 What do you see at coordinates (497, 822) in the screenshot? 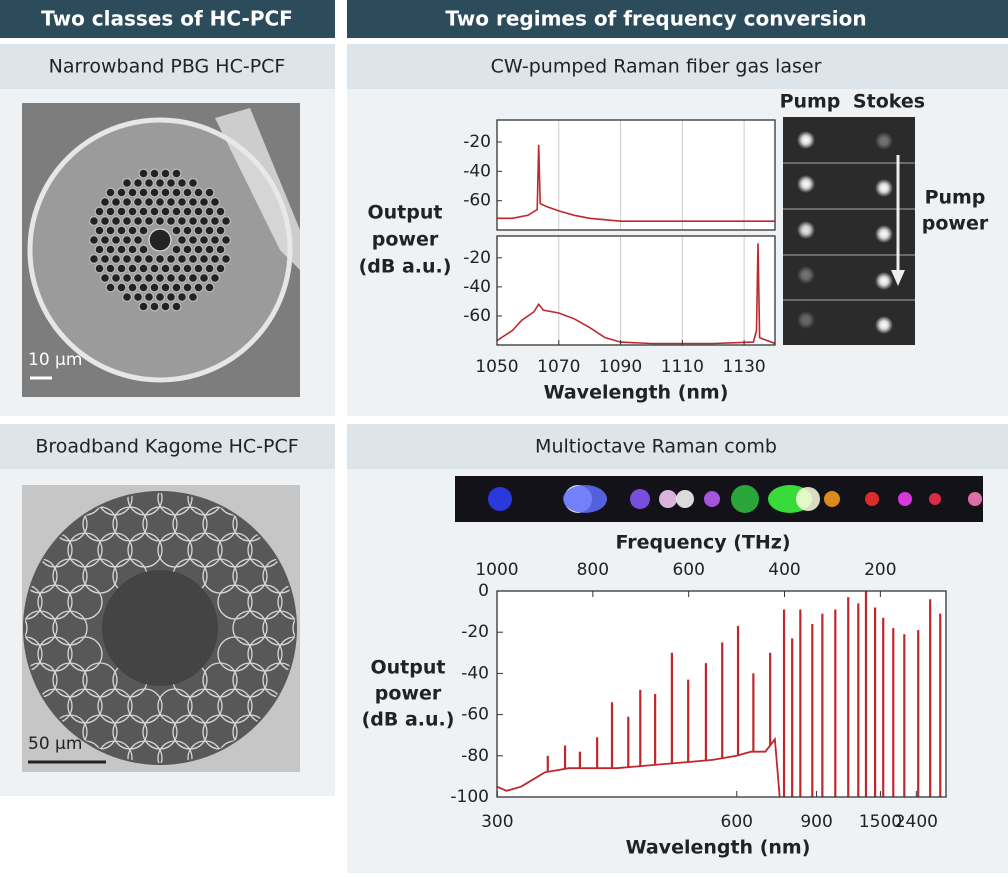
I see `x2-tick-label: 300` at bounding box center [497, 822].